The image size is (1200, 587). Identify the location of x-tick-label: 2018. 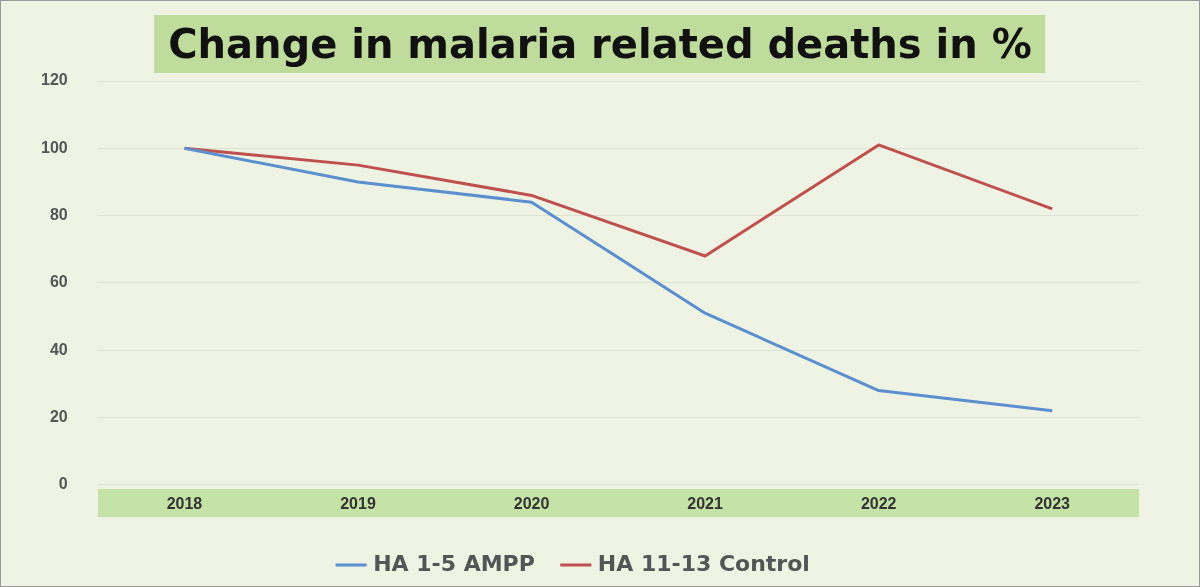
(184, 503).